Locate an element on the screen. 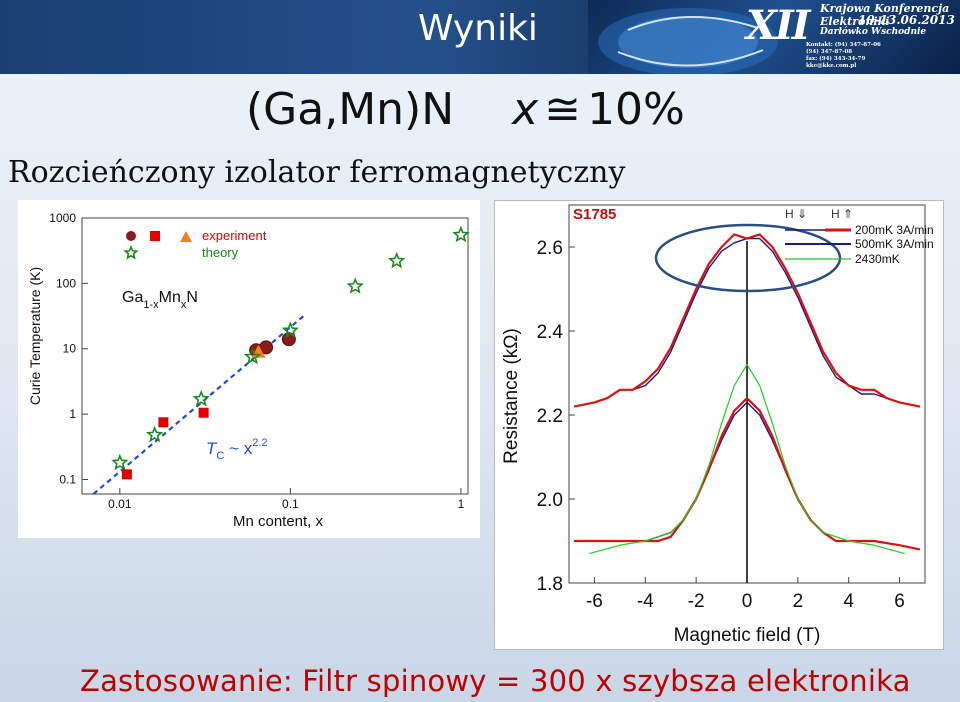 This screenshot has height=702, width=960. x-tick-label-6: 6 is located at coordinates (899, 601).